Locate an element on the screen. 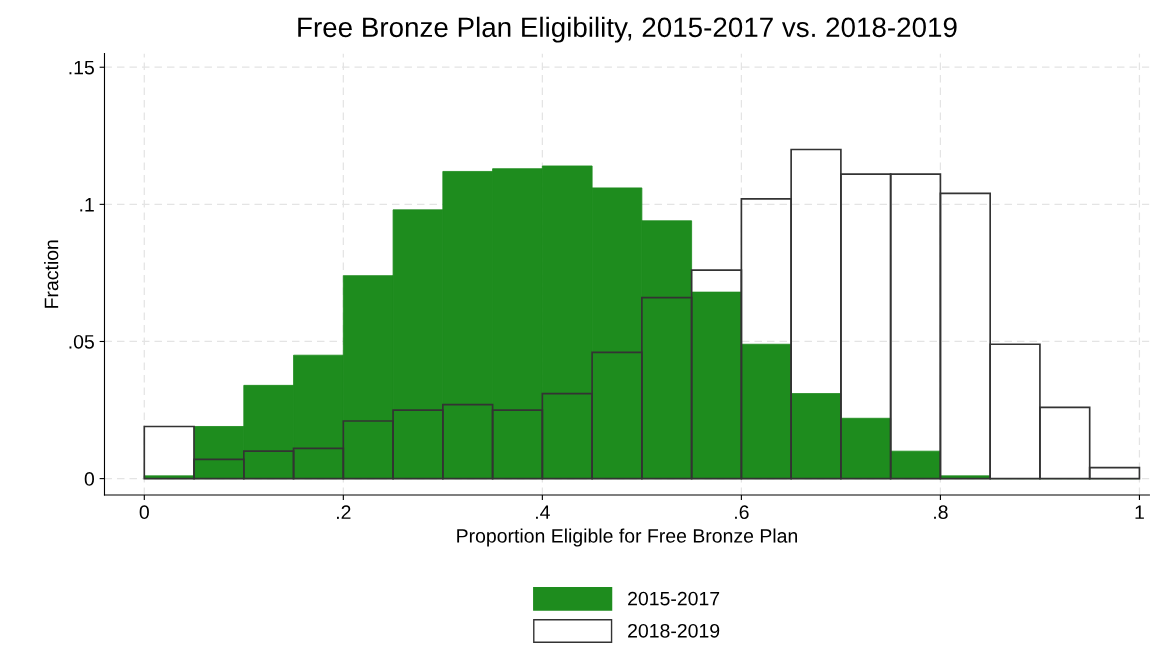  y-tick-label: 0 is located at coordinates (89, 479).